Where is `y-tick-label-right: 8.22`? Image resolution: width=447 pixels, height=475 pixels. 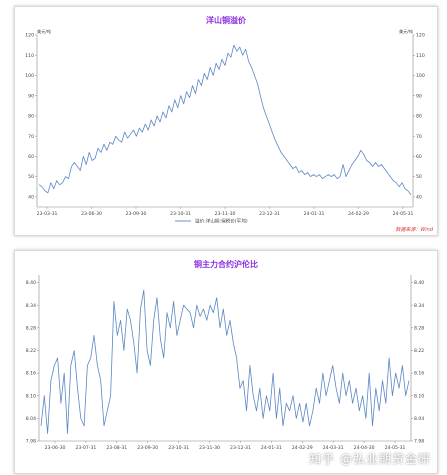
y-tick-label-right: 8.22 is located at coordinates (419, 351).